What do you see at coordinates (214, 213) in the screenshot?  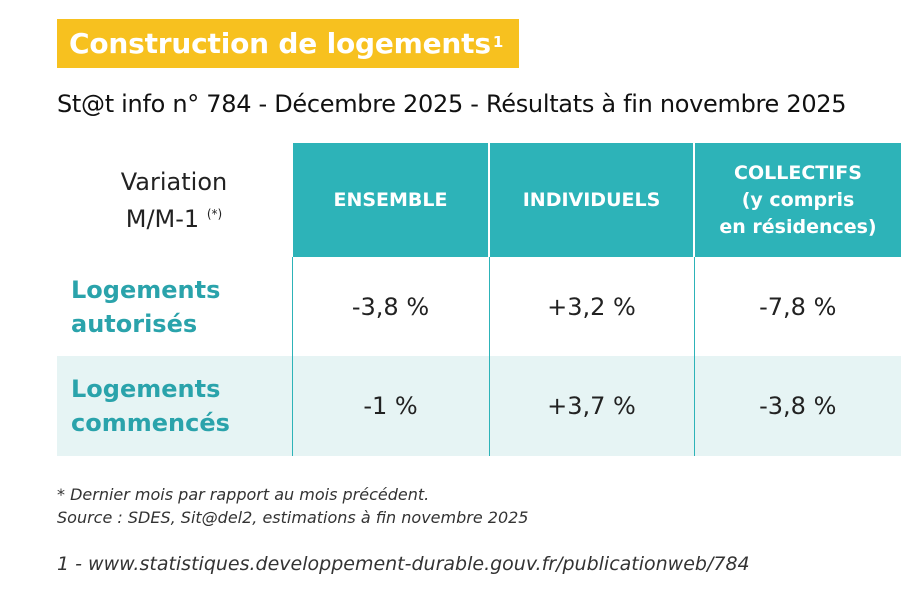 I see `variation-note-marker: (*)` at bounding box center [214, 213].